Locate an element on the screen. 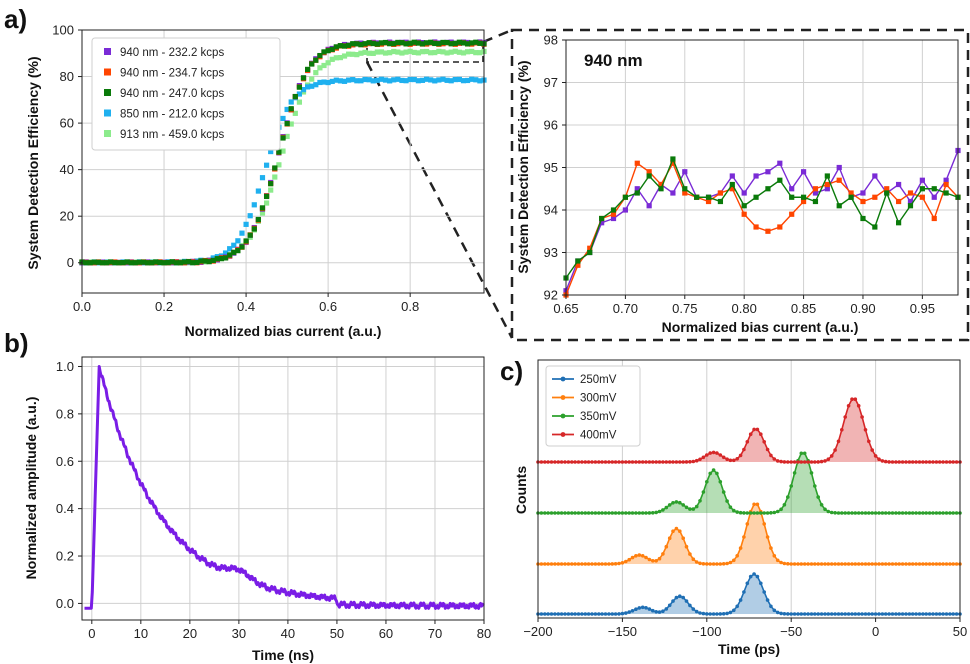  x-tick-label: 10 is located at coordinates (141, 633).